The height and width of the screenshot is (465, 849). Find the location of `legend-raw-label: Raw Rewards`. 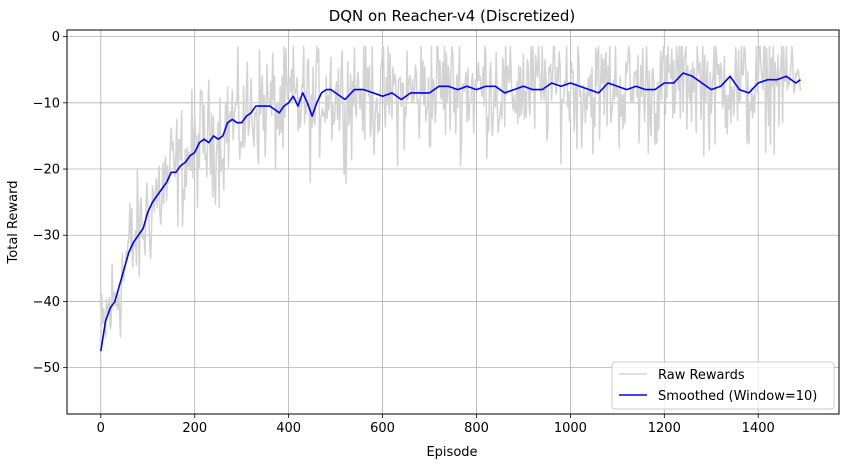

legend-raw-label: Raw Rewards is located at coordinates (701, 375).